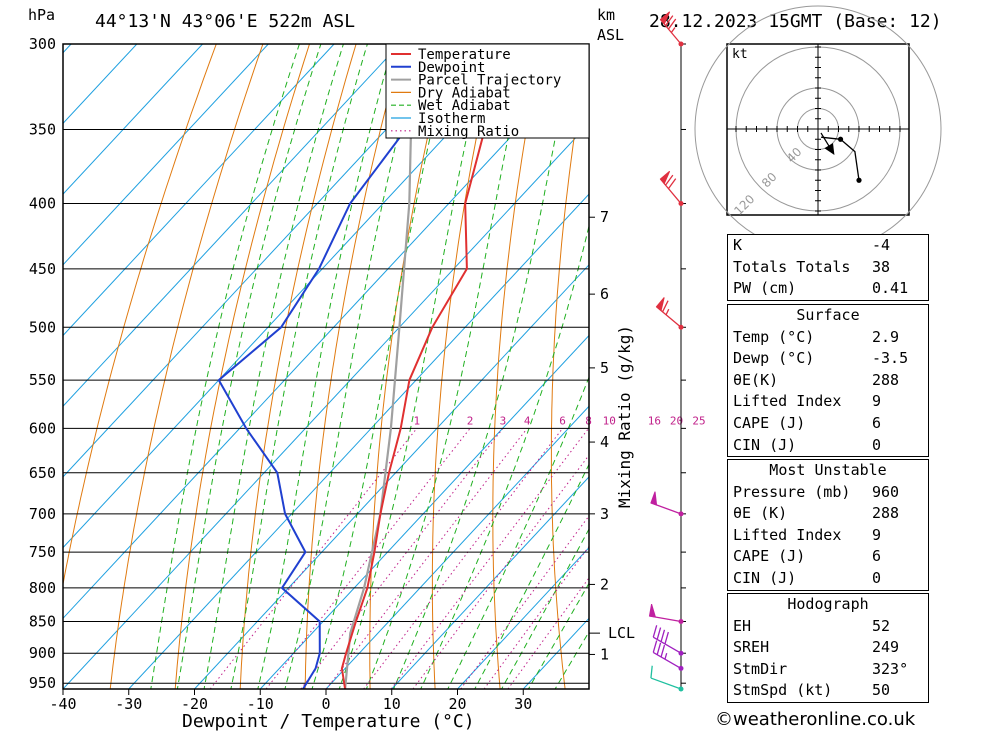  Describe the element at coordinates (128, 704) in the screenshot. I see `x-tick-label: -30` at that location.